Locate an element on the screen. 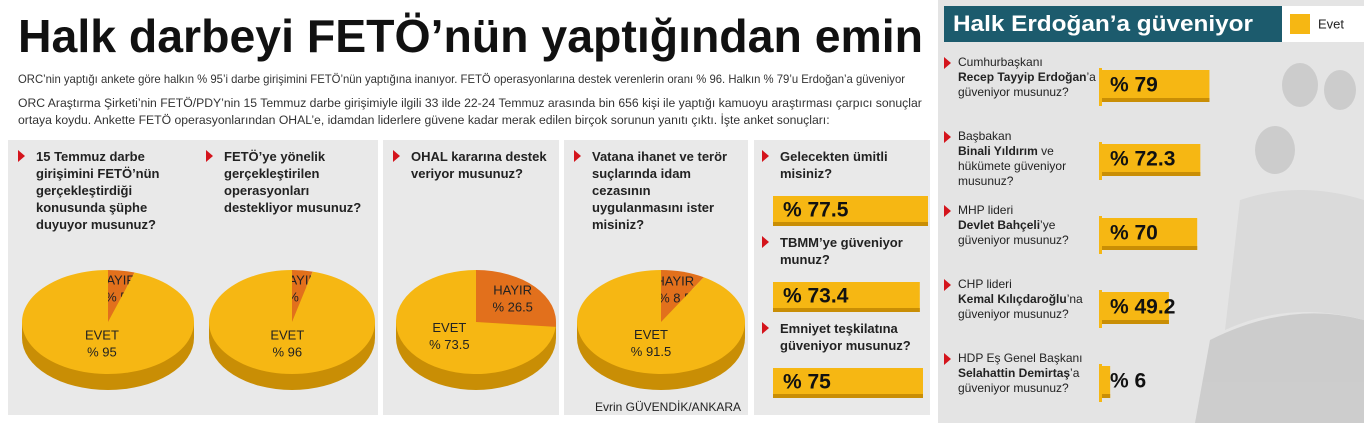 This screenshot has width=1364, height=423. bar-value: % 6 is located at coordinates (1128, 381).